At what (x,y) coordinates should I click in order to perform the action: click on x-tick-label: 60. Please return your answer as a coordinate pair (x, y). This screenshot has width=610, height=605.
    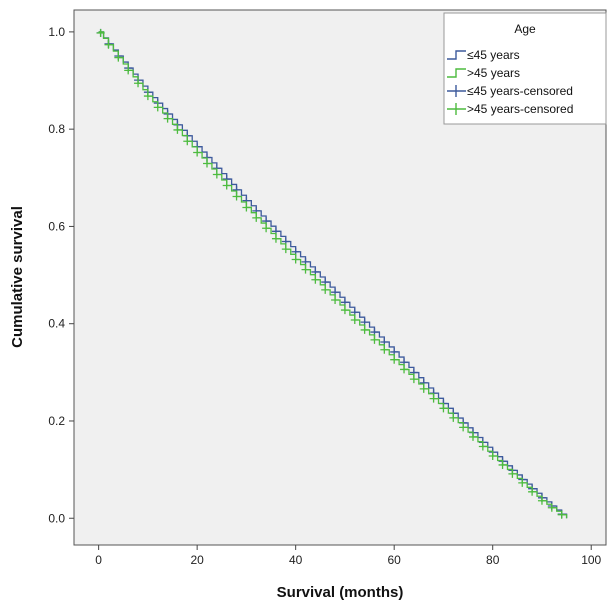
    Looking at the image, I should click on (395, 560).